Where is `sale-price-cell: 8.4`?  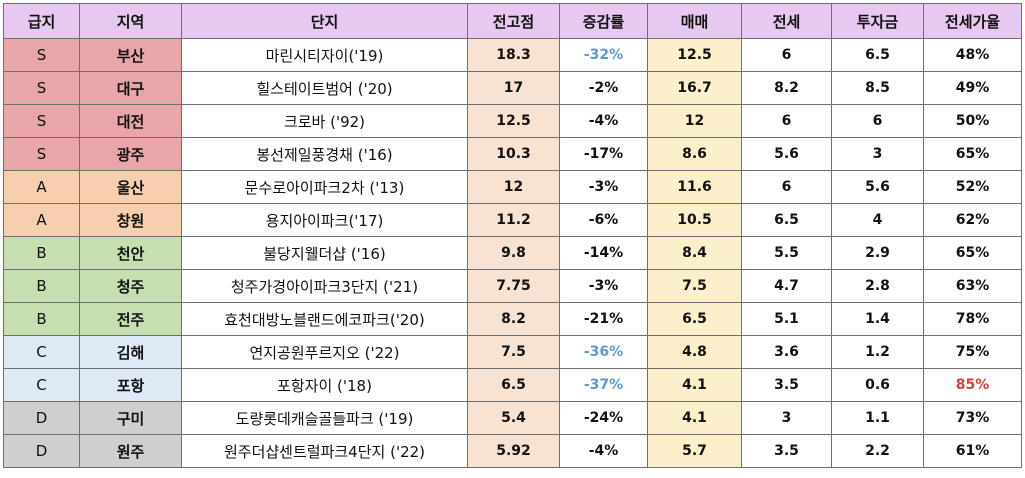
sale-price-cell: 8.4 is located at coordinates (694, 253).